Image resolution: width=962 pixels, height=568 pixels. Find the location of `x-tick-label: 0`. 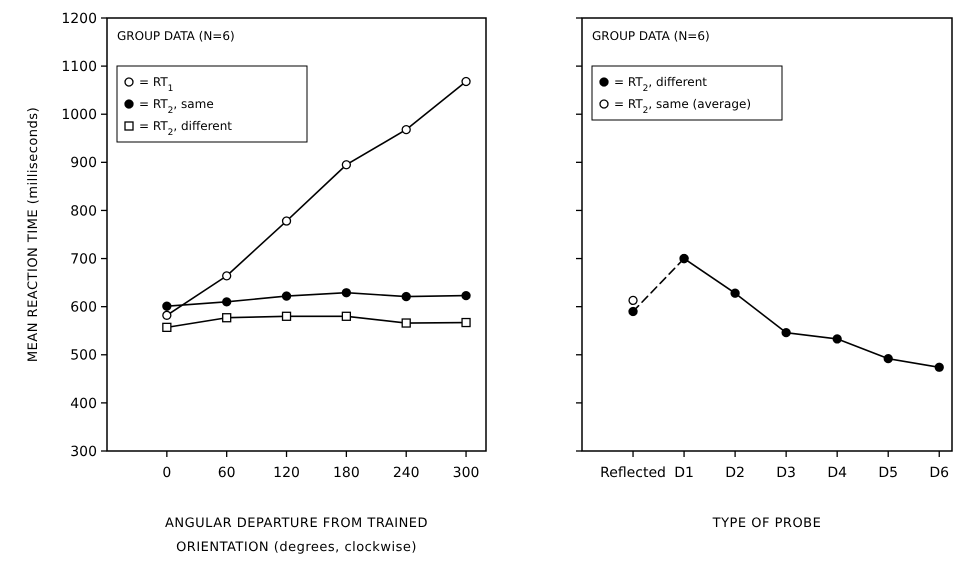

x-tick-label: 0 is located at coordinates (167, 473).